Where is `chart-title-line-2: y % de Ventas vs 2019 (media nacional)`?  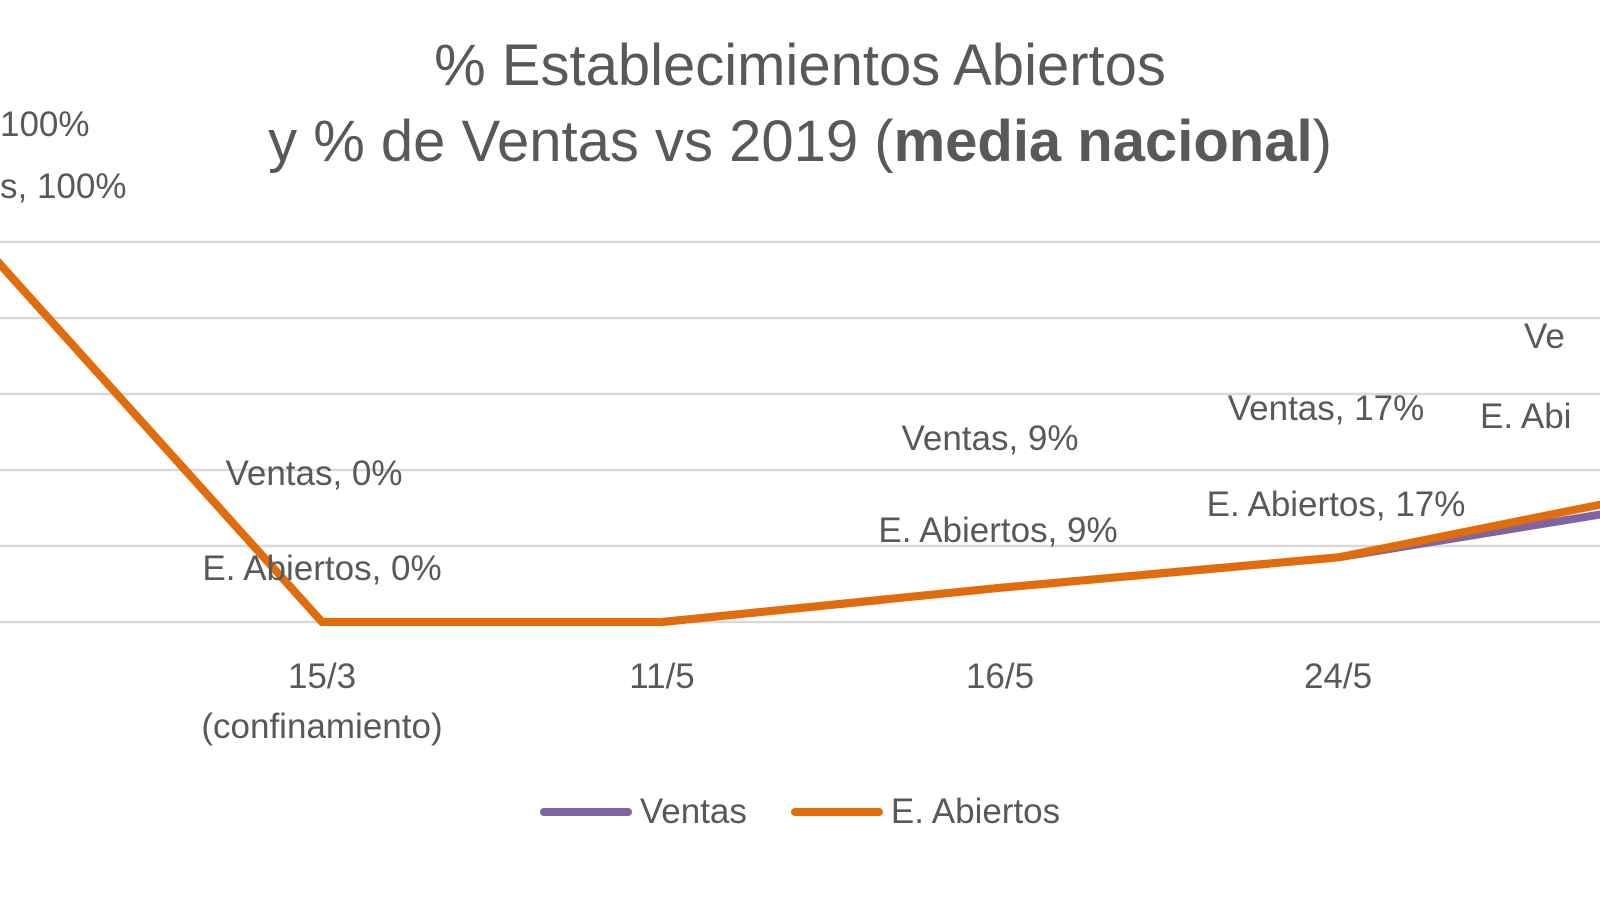
chart-title-line-2: y % de Ventas vs 2019 (media nacional) is located at coordinates (800, 142).